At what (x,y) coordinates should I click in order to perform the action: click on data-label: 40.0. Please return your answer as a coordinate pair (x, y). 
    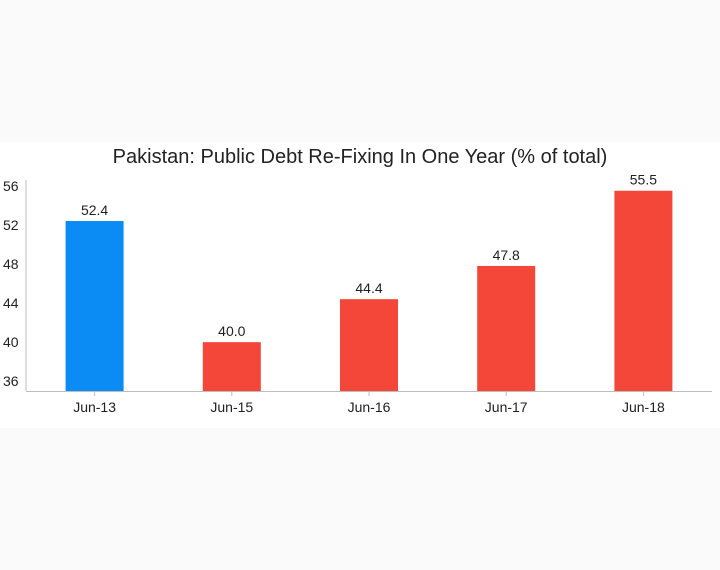
    Looking at the image, I should click on (231, 331).